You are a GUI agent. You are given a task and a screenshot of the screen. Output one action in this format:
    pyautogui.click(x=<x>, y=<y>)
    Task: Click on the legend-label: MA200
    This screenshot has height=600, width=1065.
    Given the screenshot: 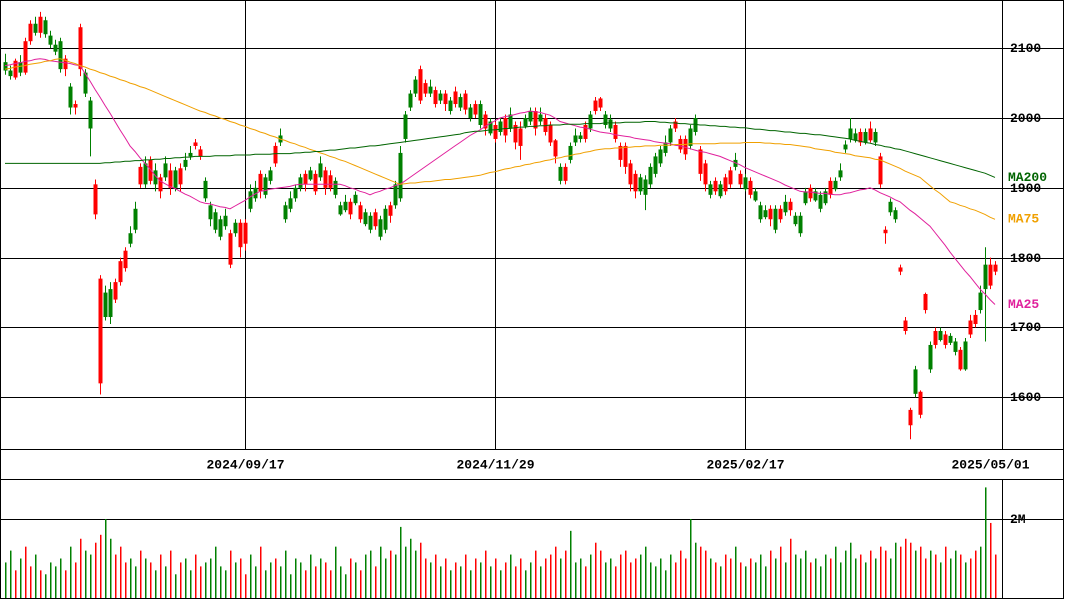 What is the action you would take?
    pyautogui.click(x=1027, y=177)
    